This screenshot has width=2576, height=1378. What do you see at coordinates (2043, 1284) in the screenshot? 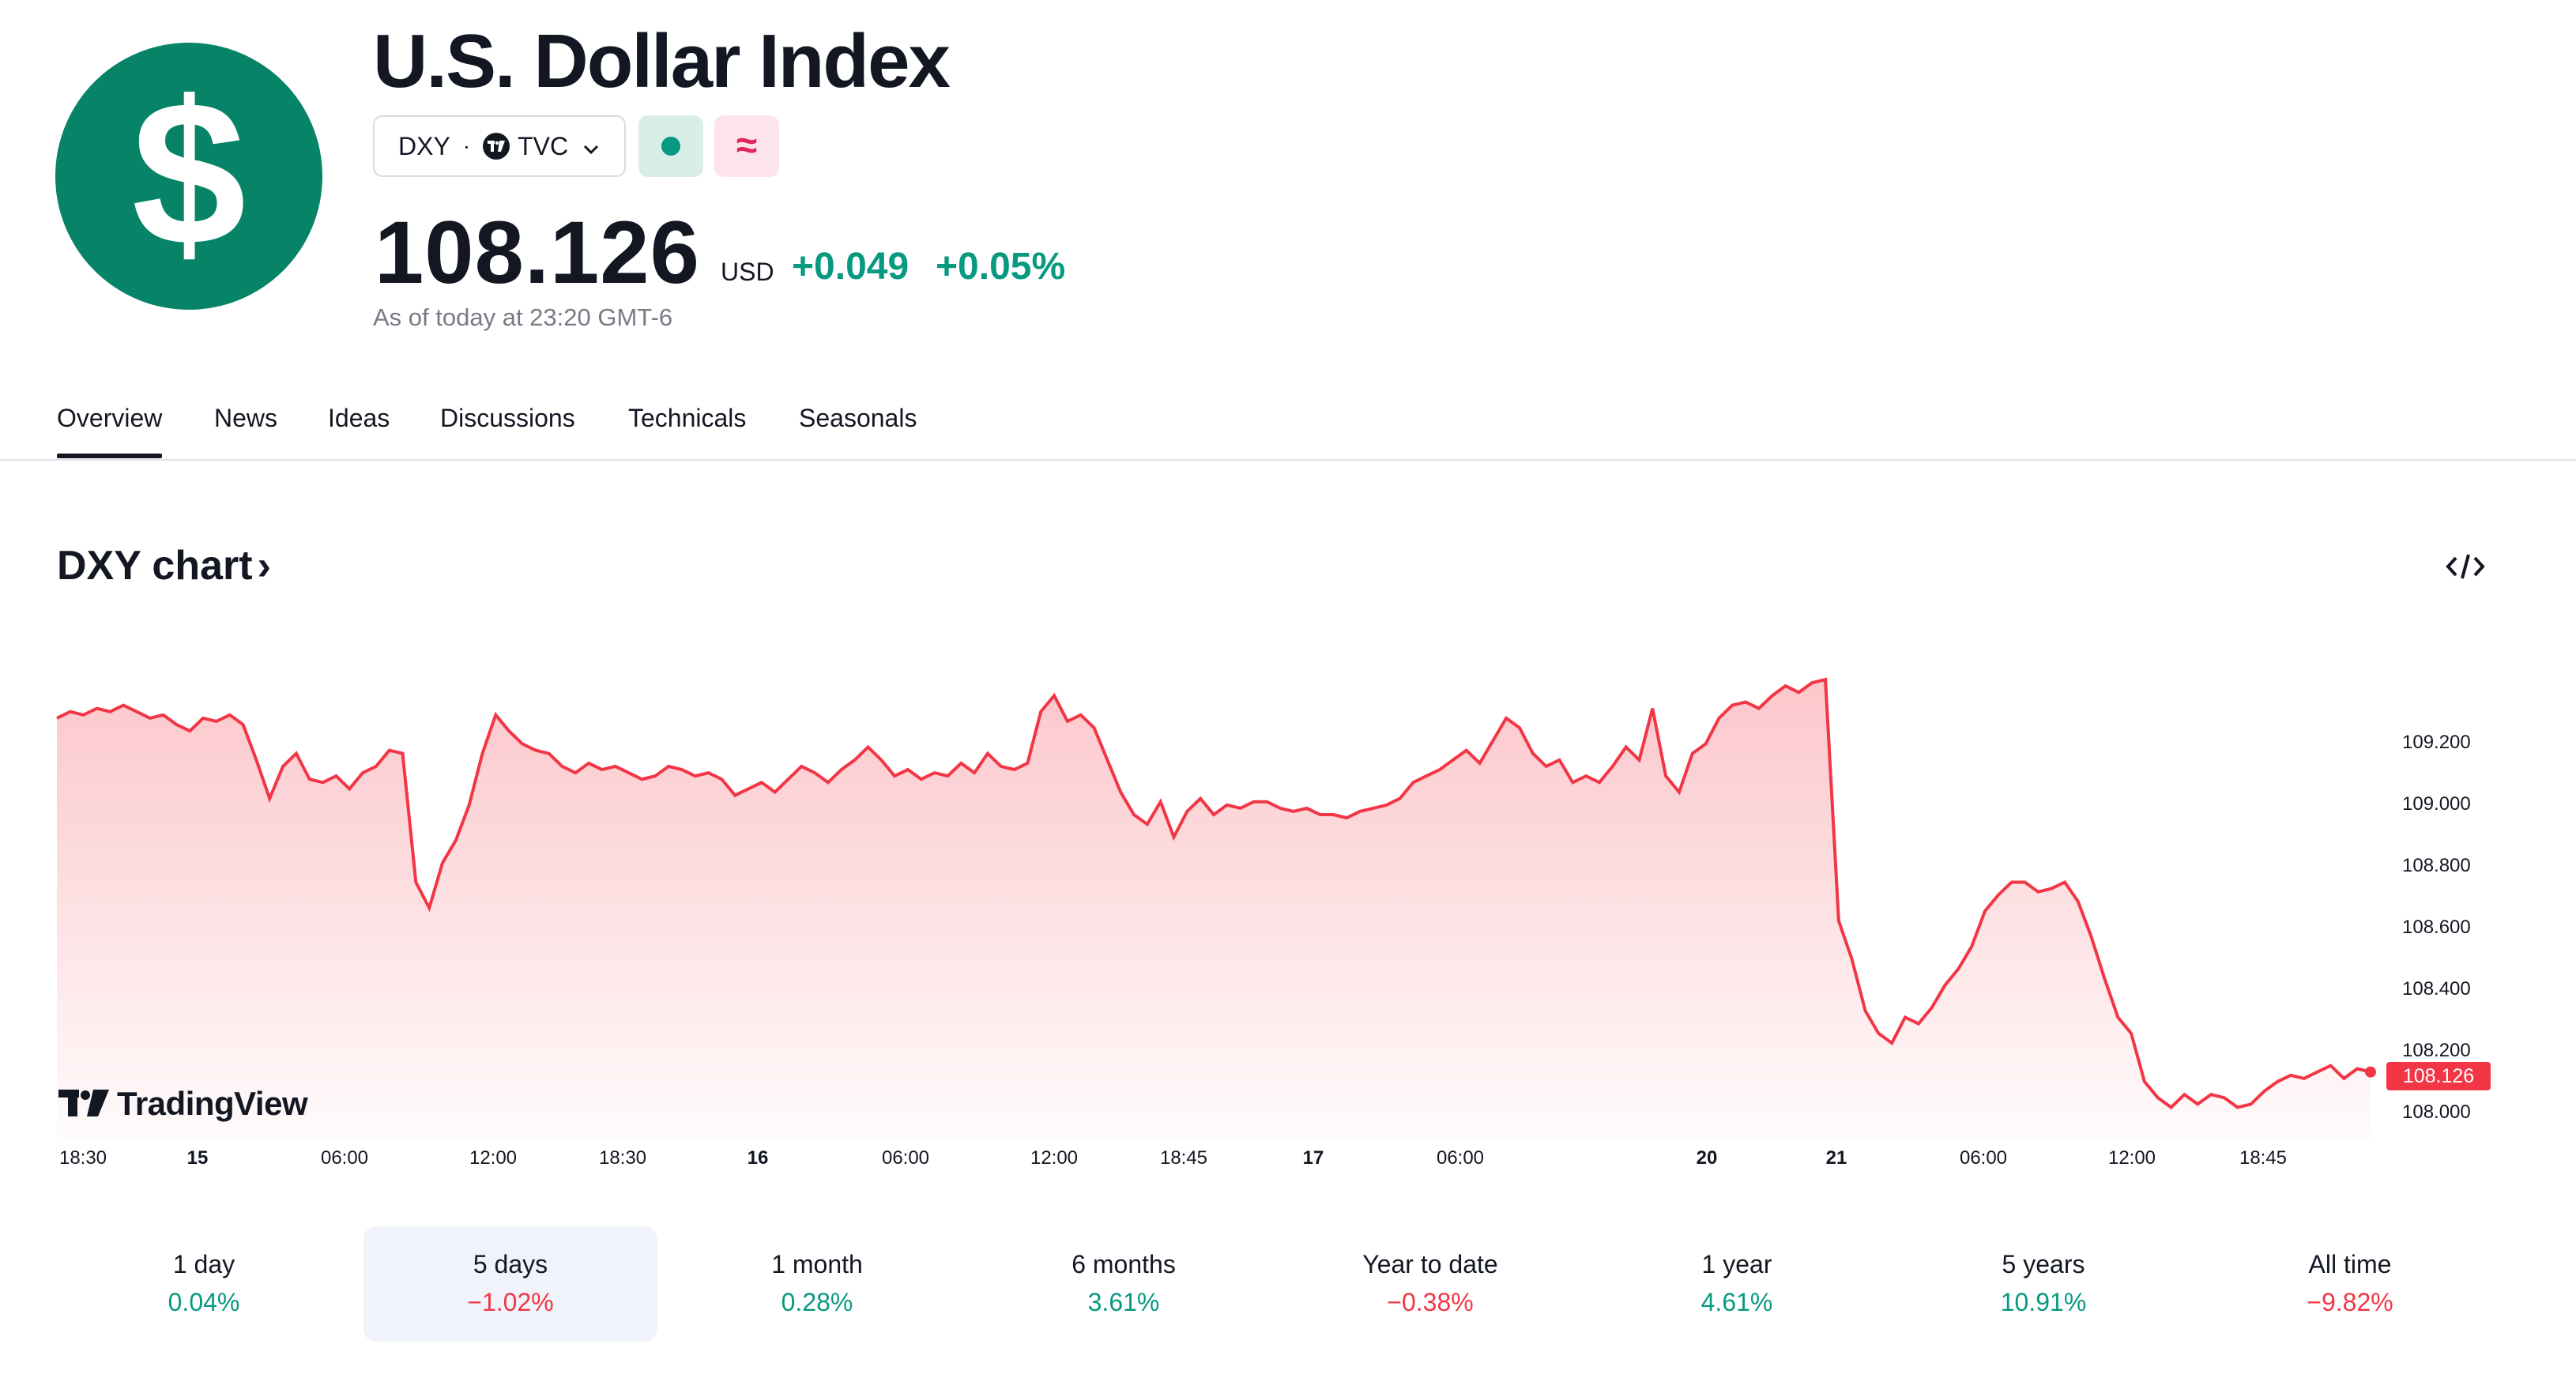
I see `period-5-years: 5 years 10.91%` at bounding box center [2043, 1284].